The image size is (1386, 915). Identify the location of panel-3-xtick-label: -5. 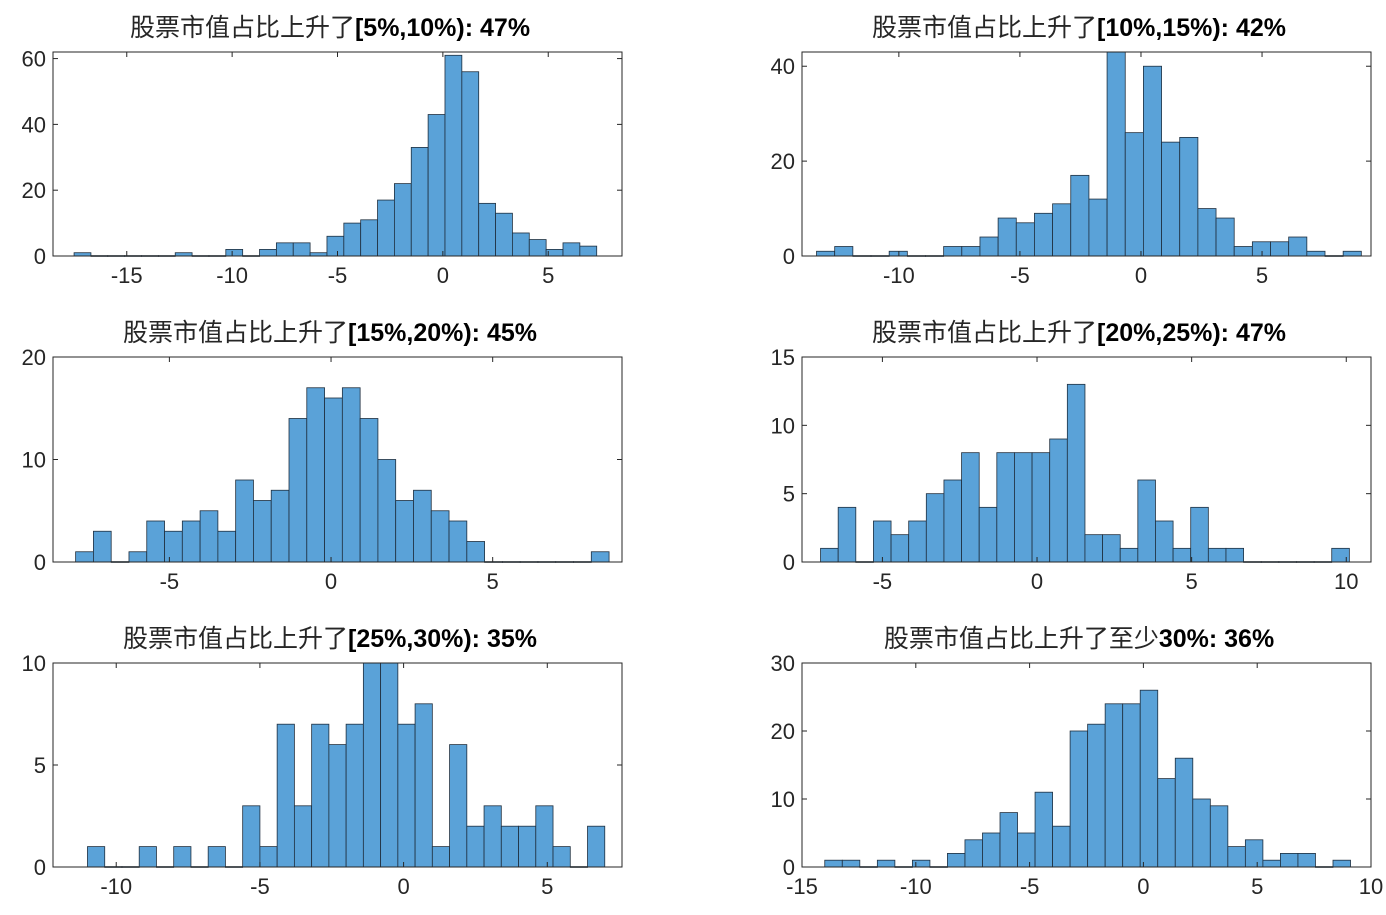
(170, 581).